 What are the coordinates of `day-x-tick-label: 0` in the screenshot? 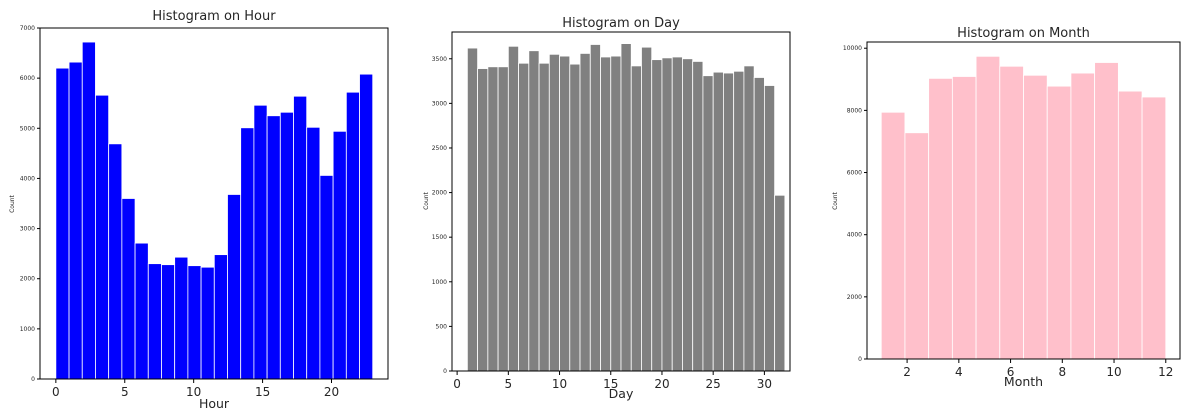 It's located at (457, 384).